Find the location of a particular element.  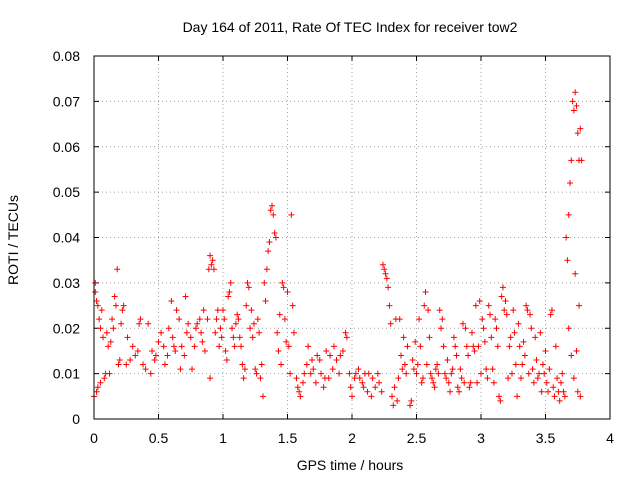

y-tick-label: 0.01 is located at coordinates (66, 374).